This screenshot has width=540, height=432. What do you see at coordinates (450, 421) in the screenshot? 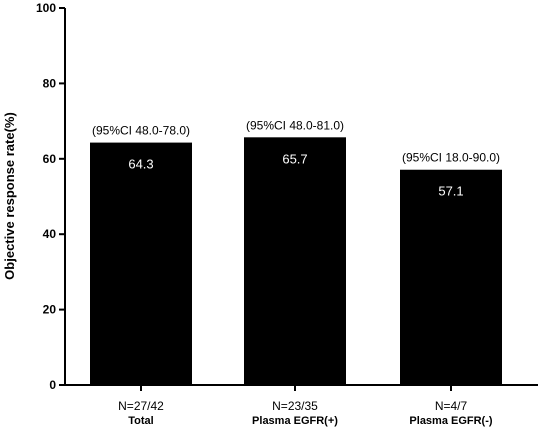
I see `x-category-name-label: Plasma EGFR(-)` at bounding box center [450, 421].